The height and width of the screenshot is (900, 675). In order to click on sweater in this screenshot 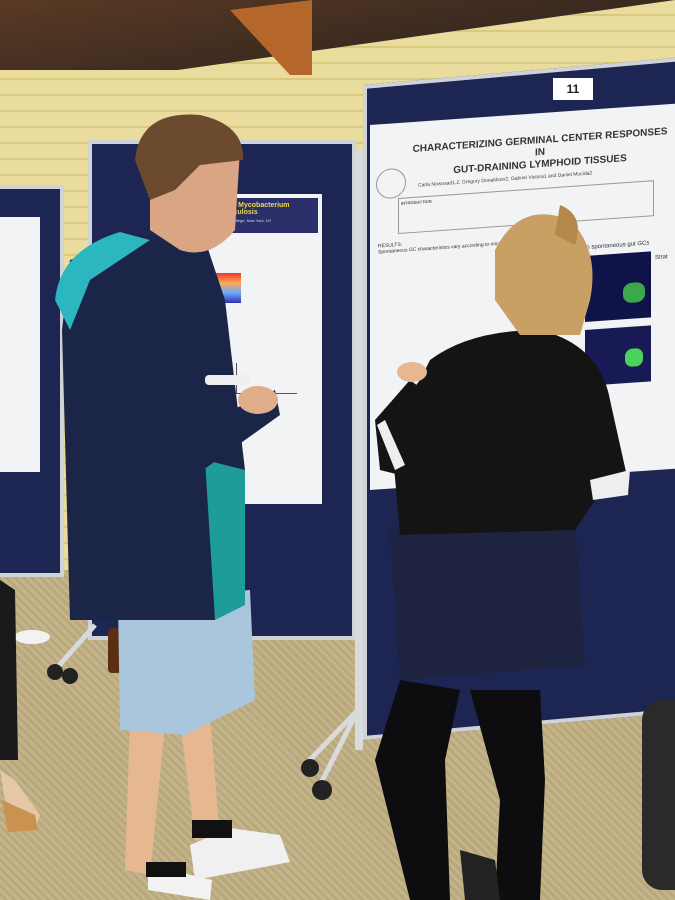, I will do `click(510, 432)`.